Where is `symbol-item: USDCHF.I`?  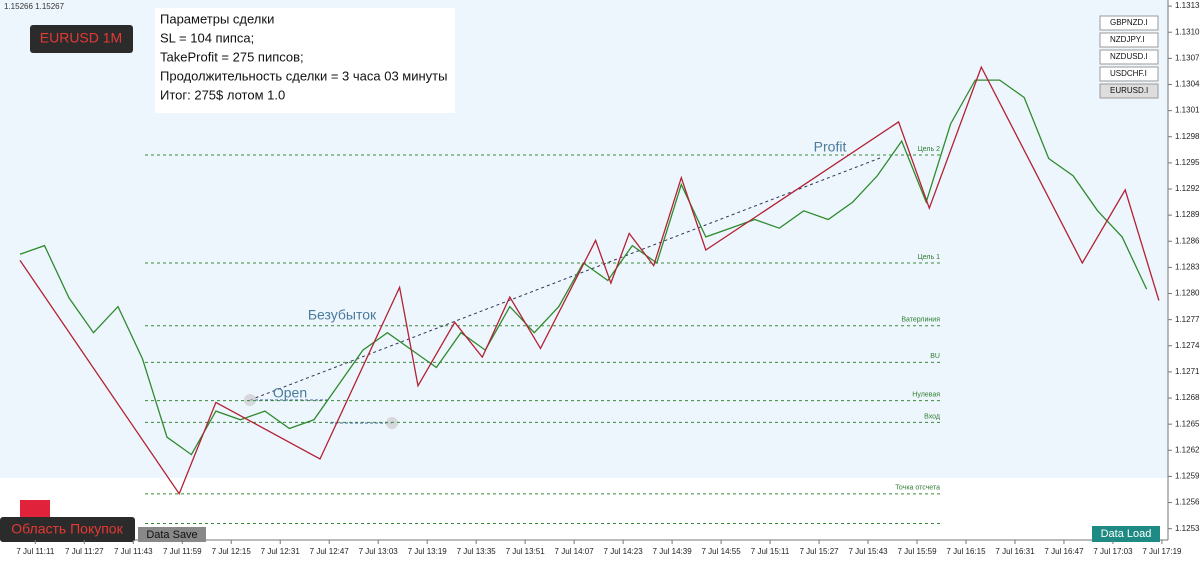 symbol-item: USDCHF.I is located at coordinates (1128, 73).